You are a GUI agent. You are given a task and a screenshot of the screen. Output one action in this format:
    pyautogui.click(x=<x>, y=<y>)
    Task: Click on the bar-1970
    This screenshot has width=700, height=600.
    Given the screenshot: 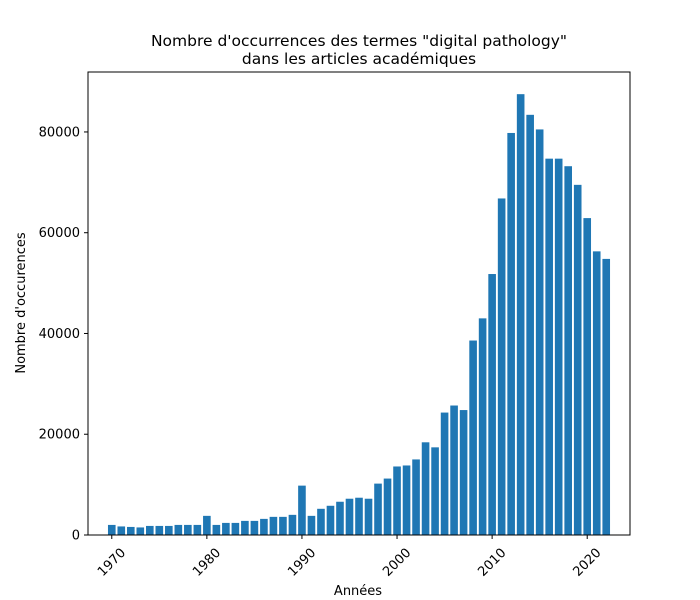 What is the action you would take?
    pyautogui.click(x=111, y=529)
    